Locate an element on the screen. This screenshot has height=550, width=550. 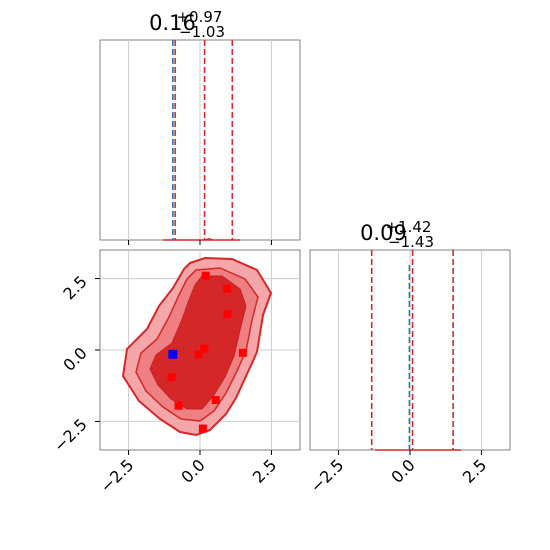
joint-ytick-label-0: 2.5 is located at coordinates (74, 287).